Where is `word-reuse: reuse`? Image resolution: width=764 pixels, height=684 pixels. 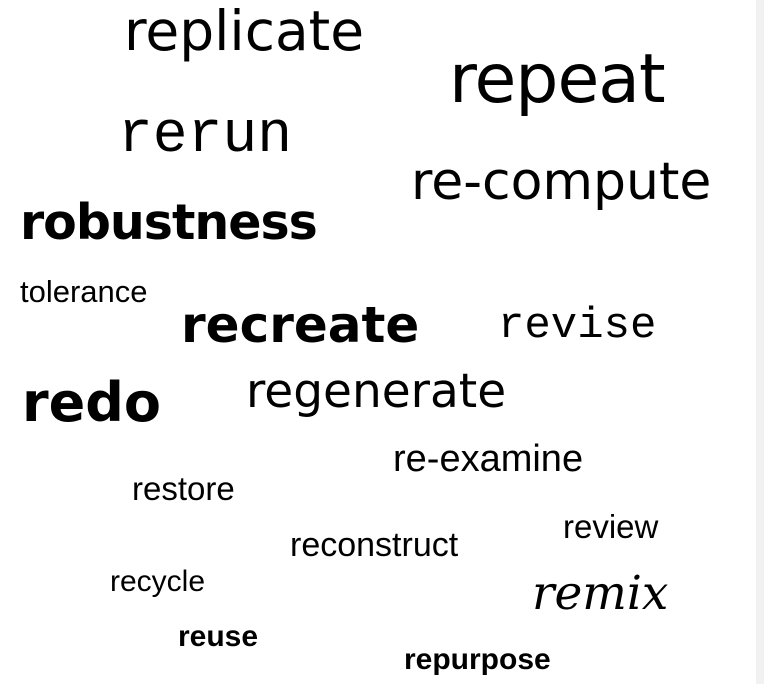 word-reuse: reuse is located at coordinates (218, 636).